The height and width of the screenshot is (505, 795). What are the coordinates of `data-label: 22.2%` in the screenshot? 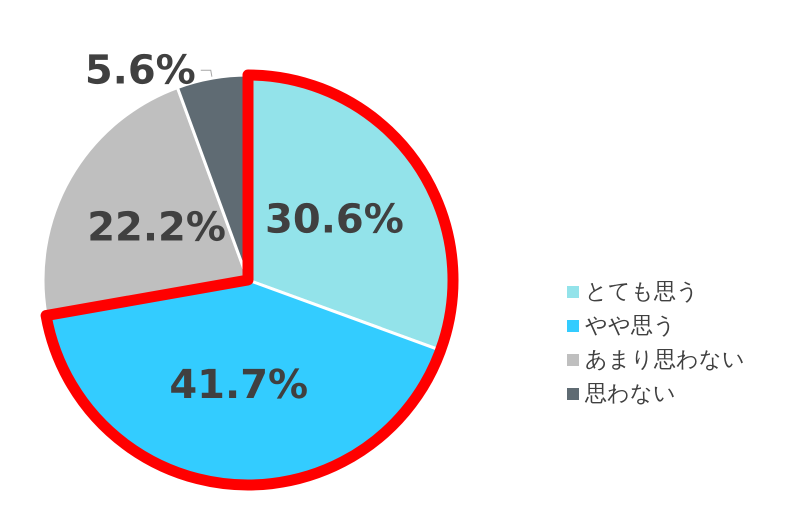 It's located at (156, 227).